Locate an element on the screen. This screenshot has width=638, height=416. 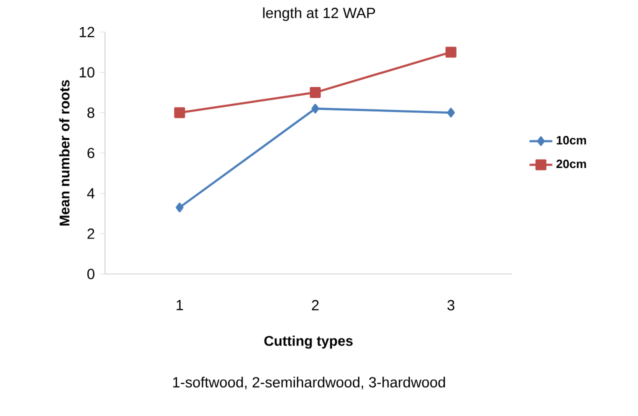
y-tick-label: 2 is located at coordinates (91, 233).